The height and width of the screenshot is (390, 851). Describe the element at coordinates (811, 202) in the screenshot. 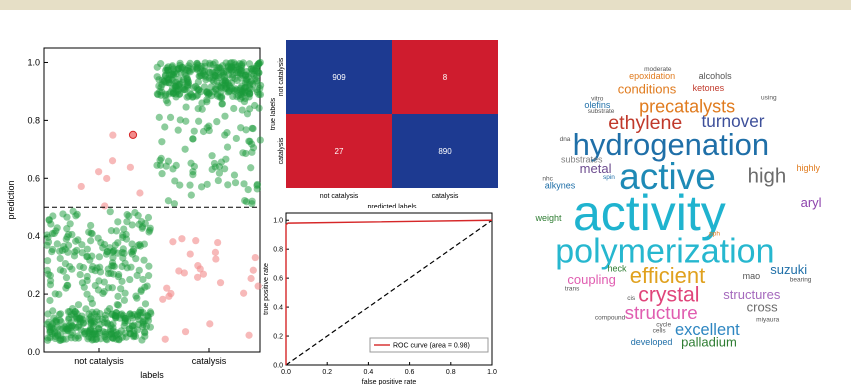

I see `word-cloud-word: aryl` at that location.